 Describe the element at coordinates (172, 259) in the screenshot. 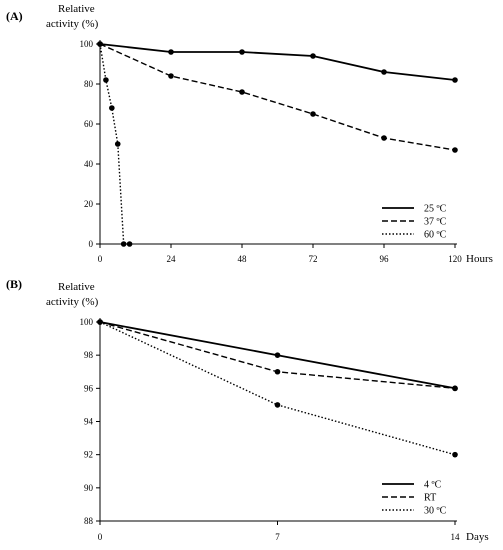

I see `x-tick-label: 24` at that location.